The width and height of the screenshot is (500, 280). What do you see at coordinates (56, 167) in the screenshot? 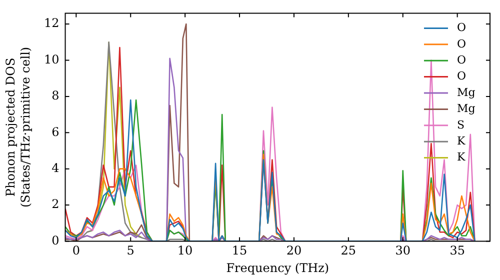
I see `y-tick-label: 4` at bounding box center [56, 167].